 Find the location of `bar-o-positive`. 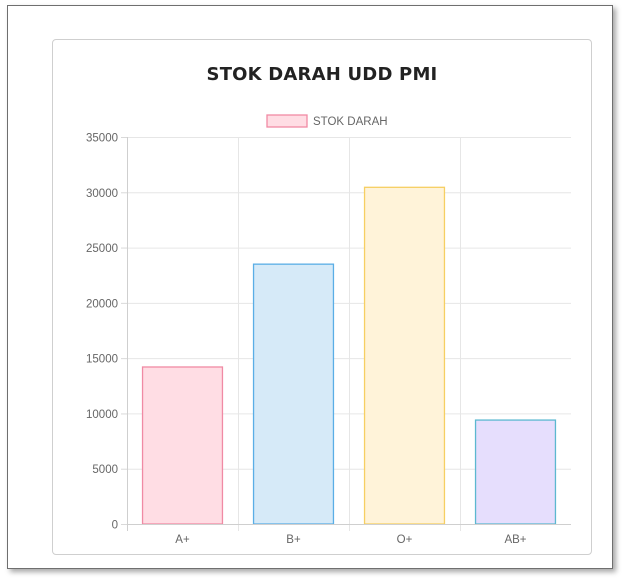

bar-o-positive is located at coordinates (404, 355).